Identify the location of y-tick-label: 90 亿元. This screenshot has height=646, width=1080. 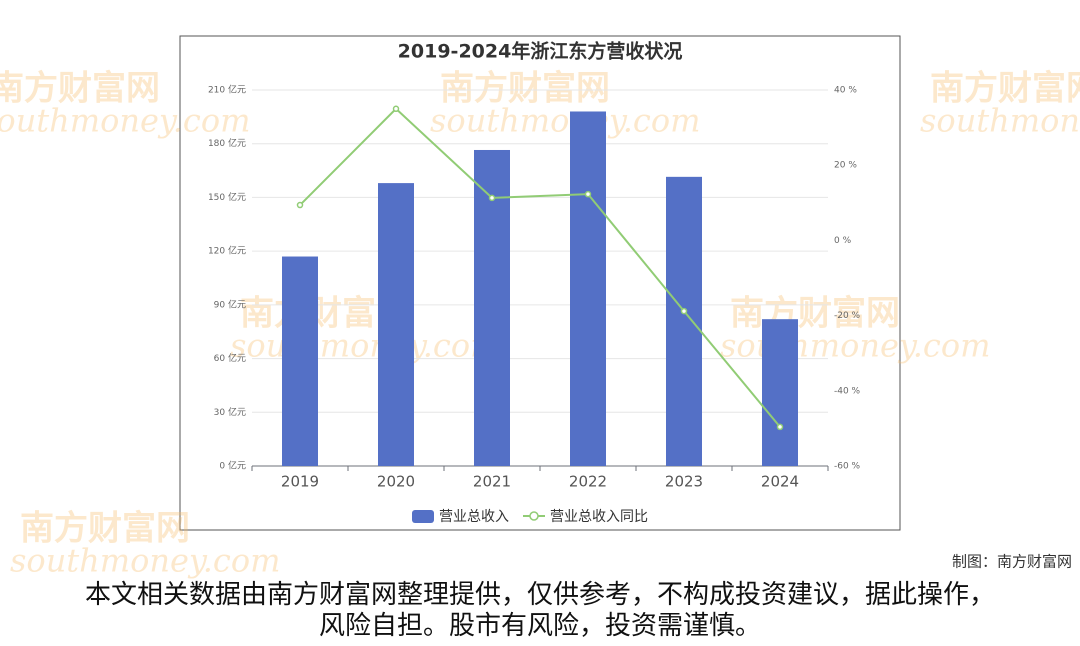
(230, 304).